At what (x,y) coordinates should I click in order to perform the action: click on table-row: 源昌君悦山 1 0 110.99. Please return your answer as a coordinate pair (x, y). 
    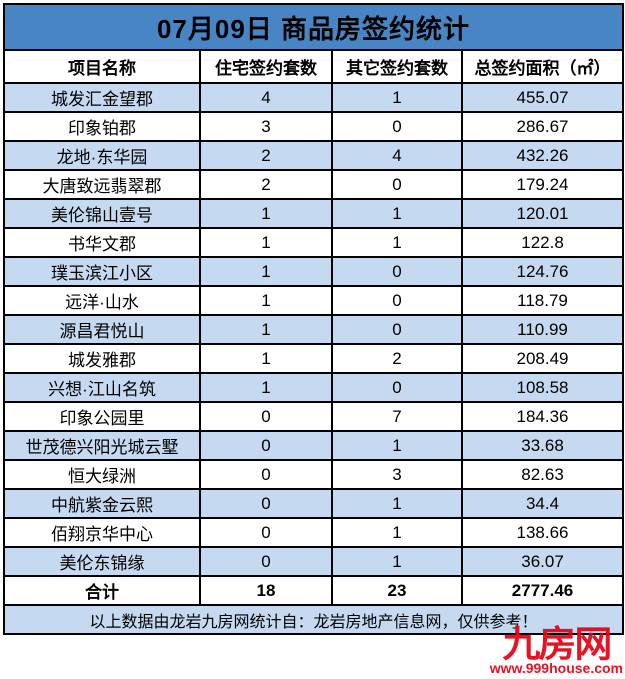
    Looking at the image, I should click on (314, 329).